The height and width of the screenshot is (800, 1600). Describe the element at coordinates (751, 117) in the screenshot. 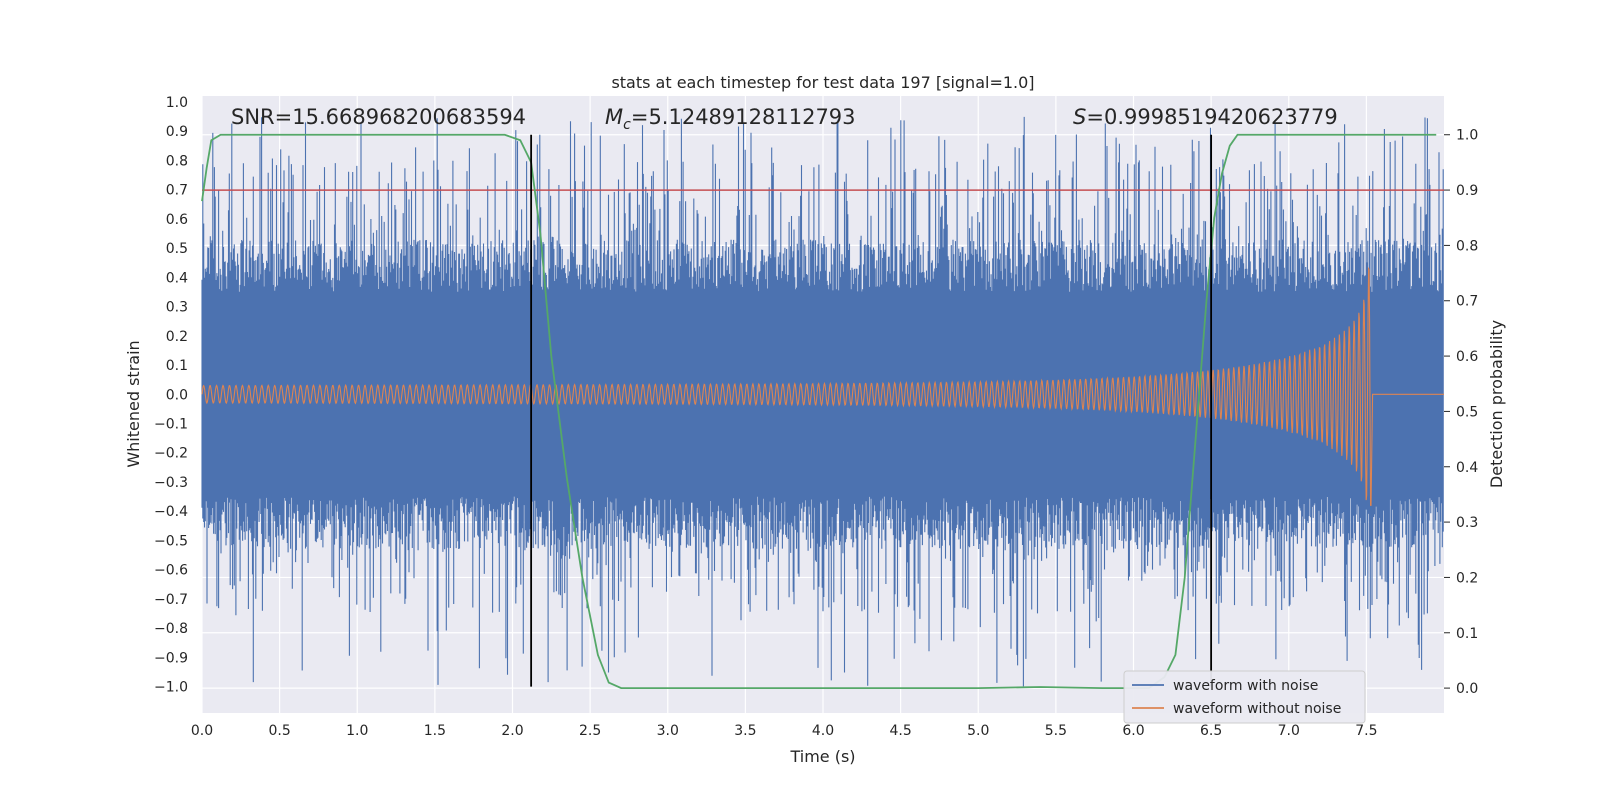

I see `annotation-mc-value: 5.12489128112793` at that location.